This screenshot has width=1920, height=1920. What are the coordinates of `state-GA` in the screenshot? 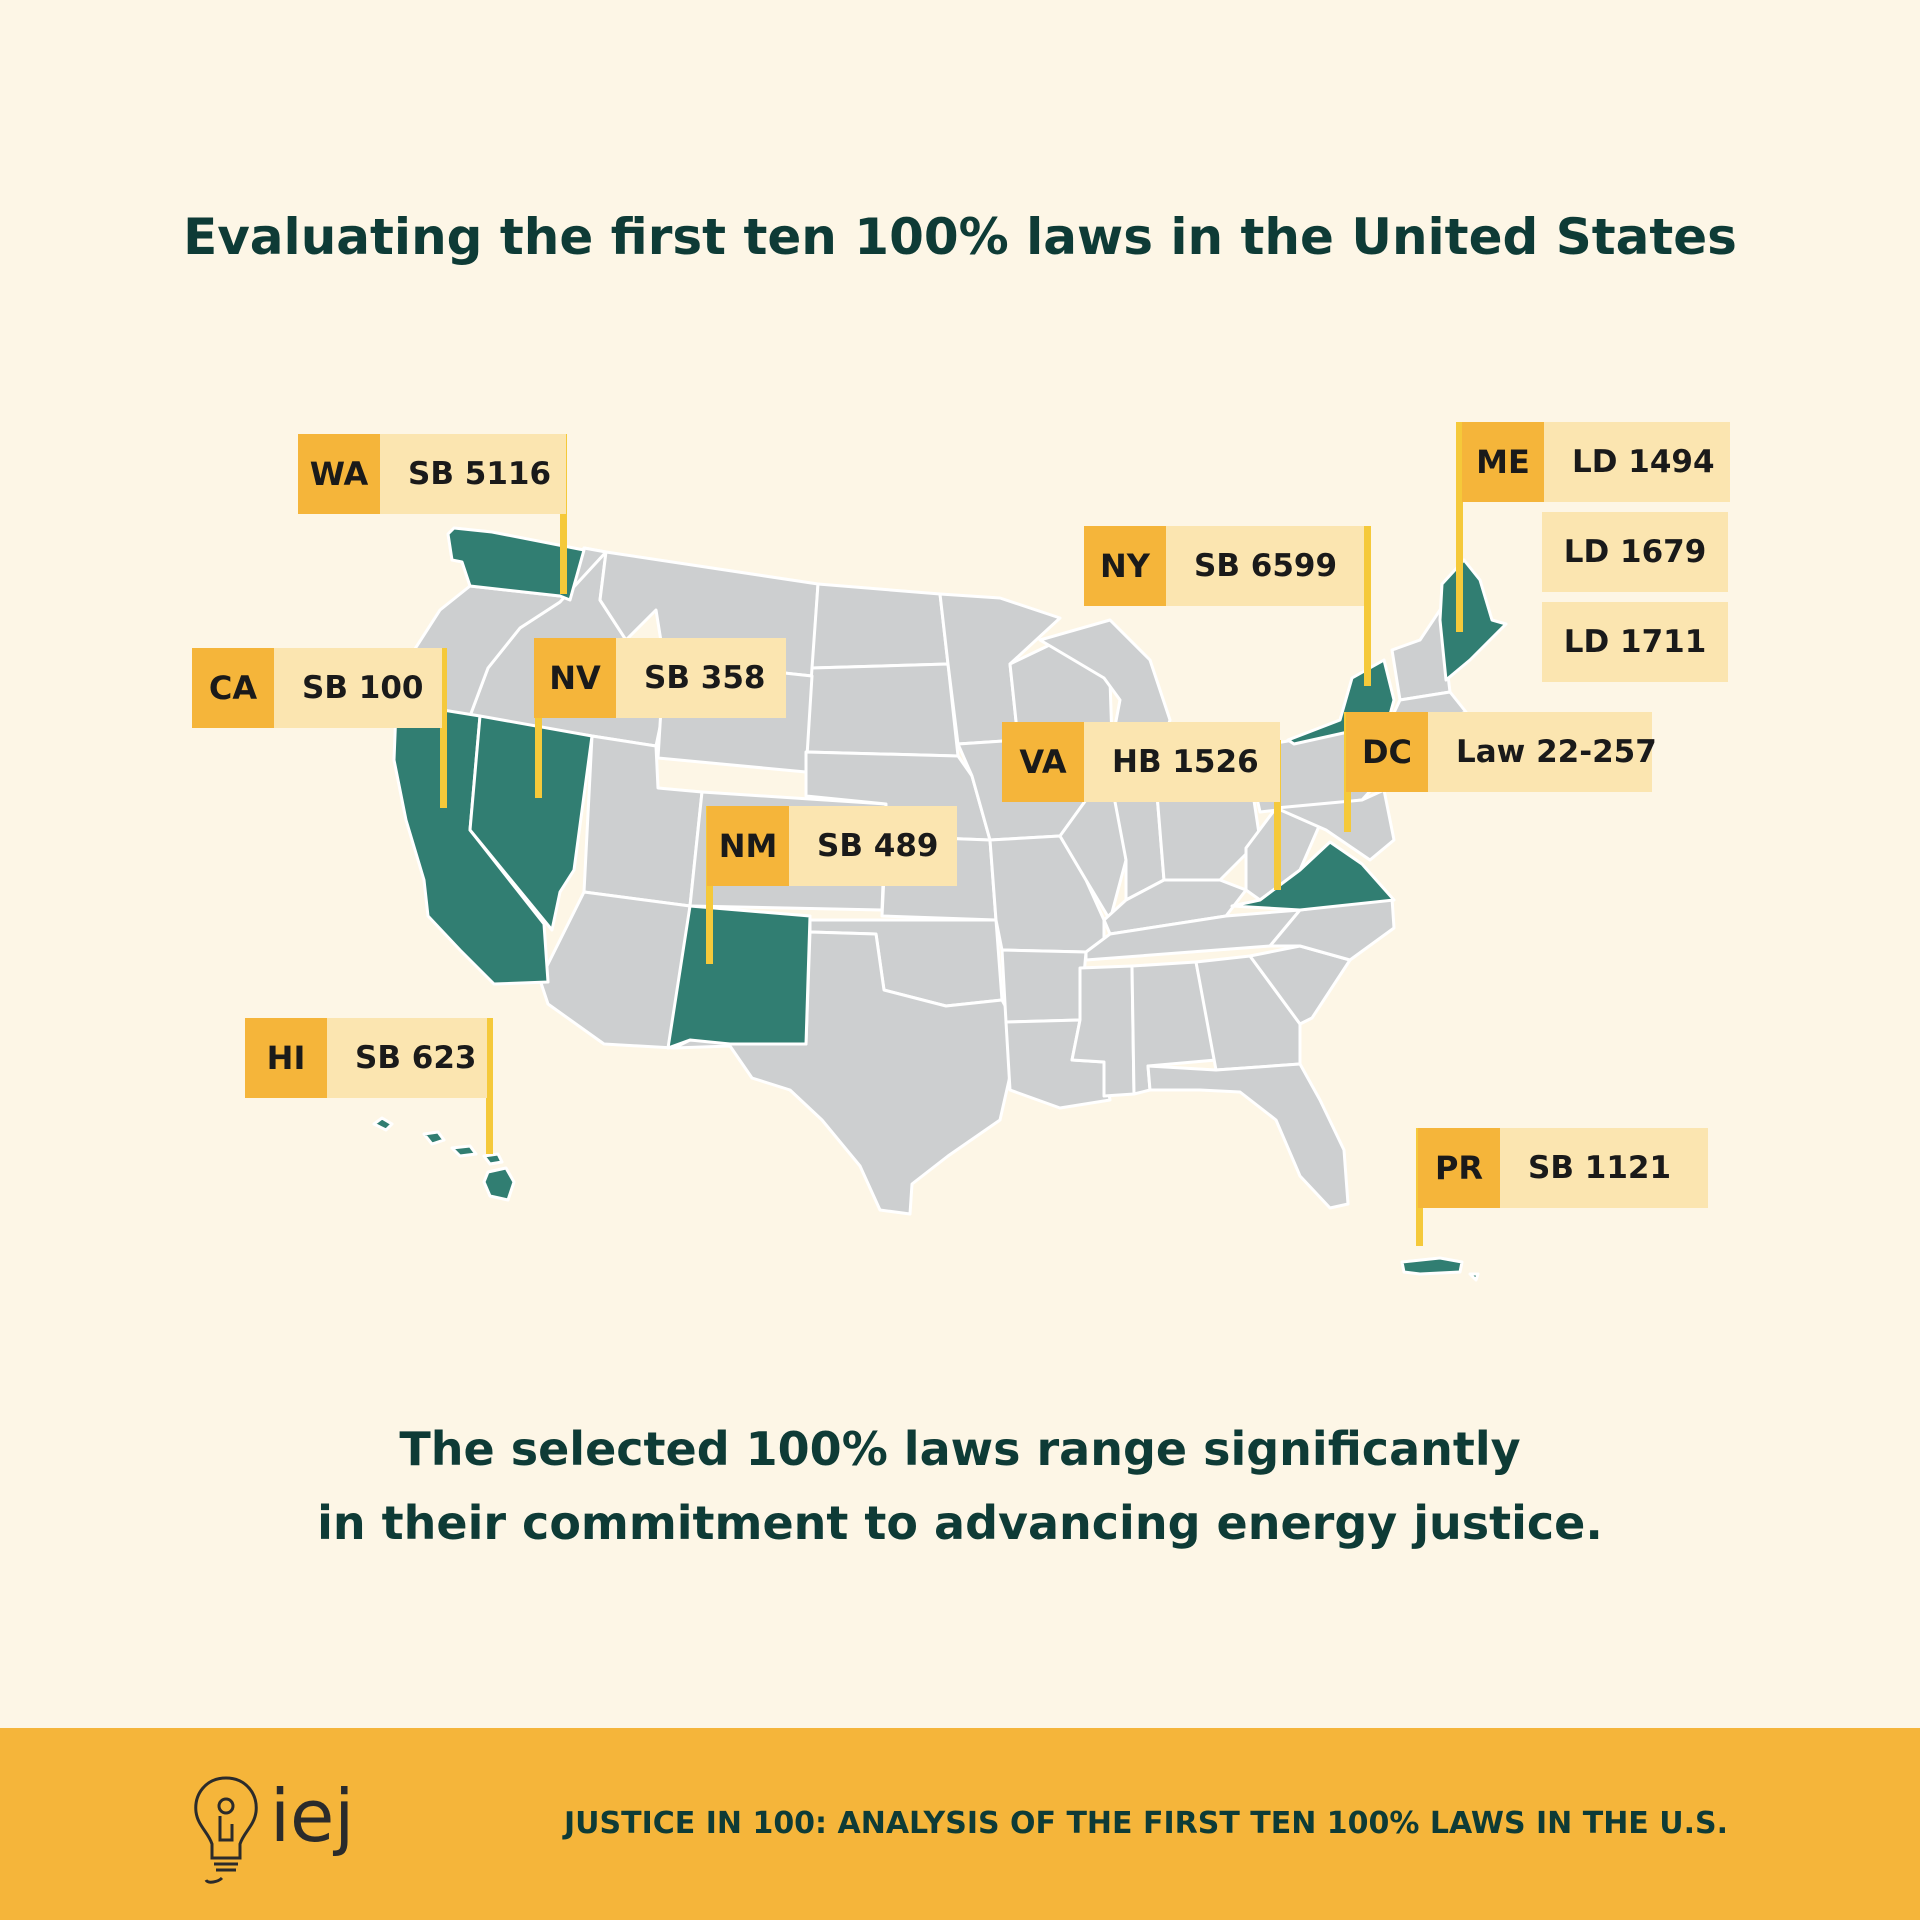 It's located at (1248, 1013).